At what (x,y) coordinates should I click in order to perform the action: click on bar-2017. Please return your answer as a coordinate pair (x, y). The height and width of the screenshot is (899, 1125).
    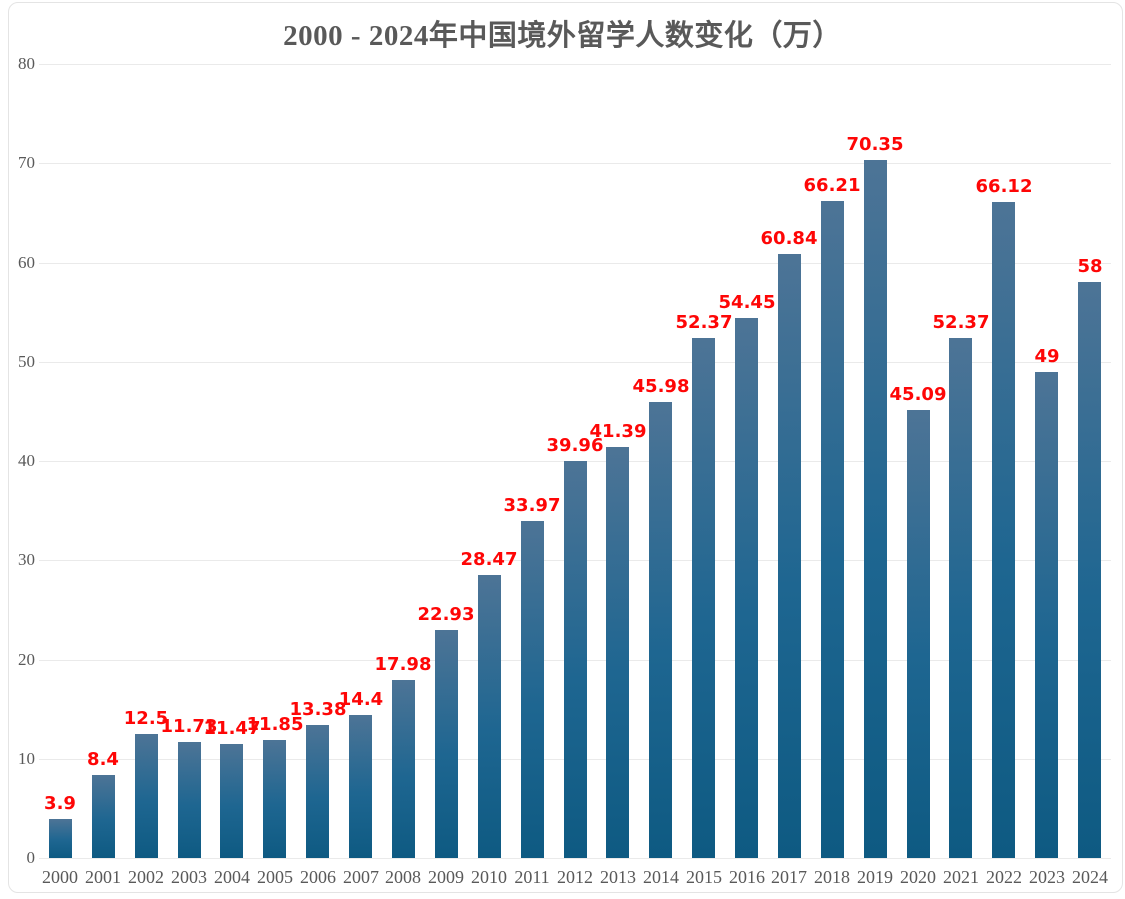
    Looking at the image, I should click on (789, 556).